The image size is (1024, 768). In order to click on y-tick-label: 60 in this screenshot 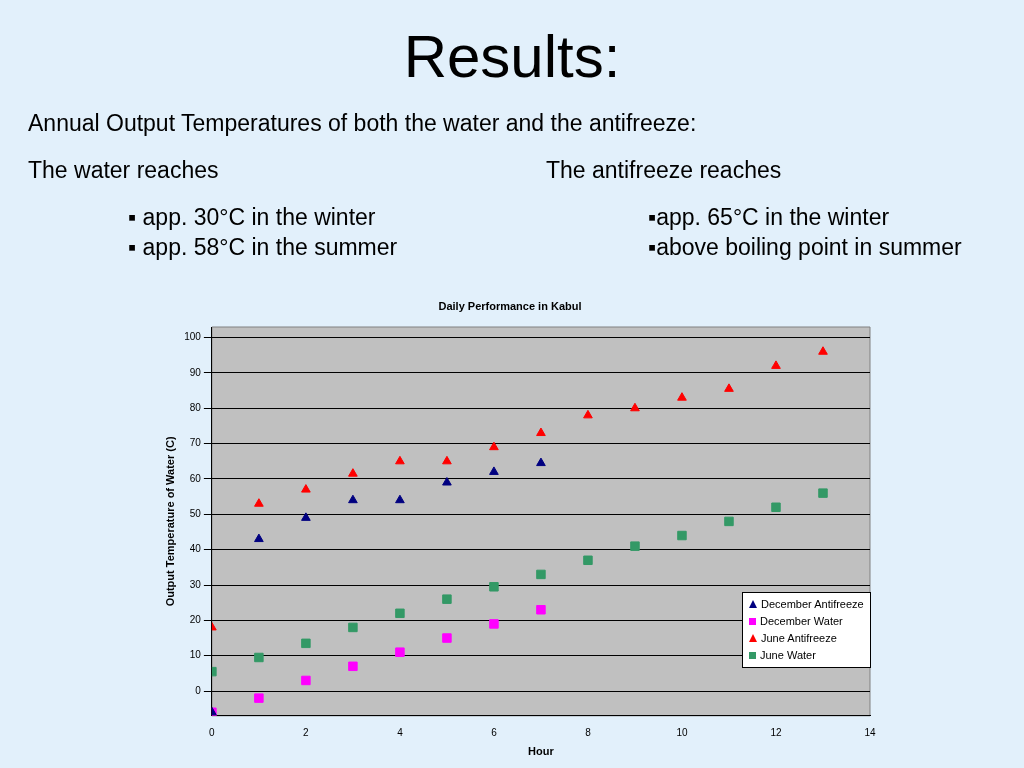, I will do `click(195, 478)`.